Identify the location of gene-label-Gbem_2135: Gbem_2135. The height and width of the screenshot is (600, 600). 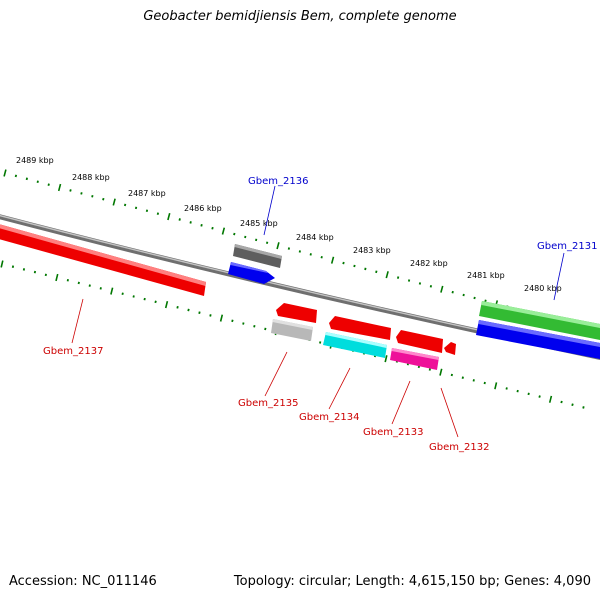
(268, 403).